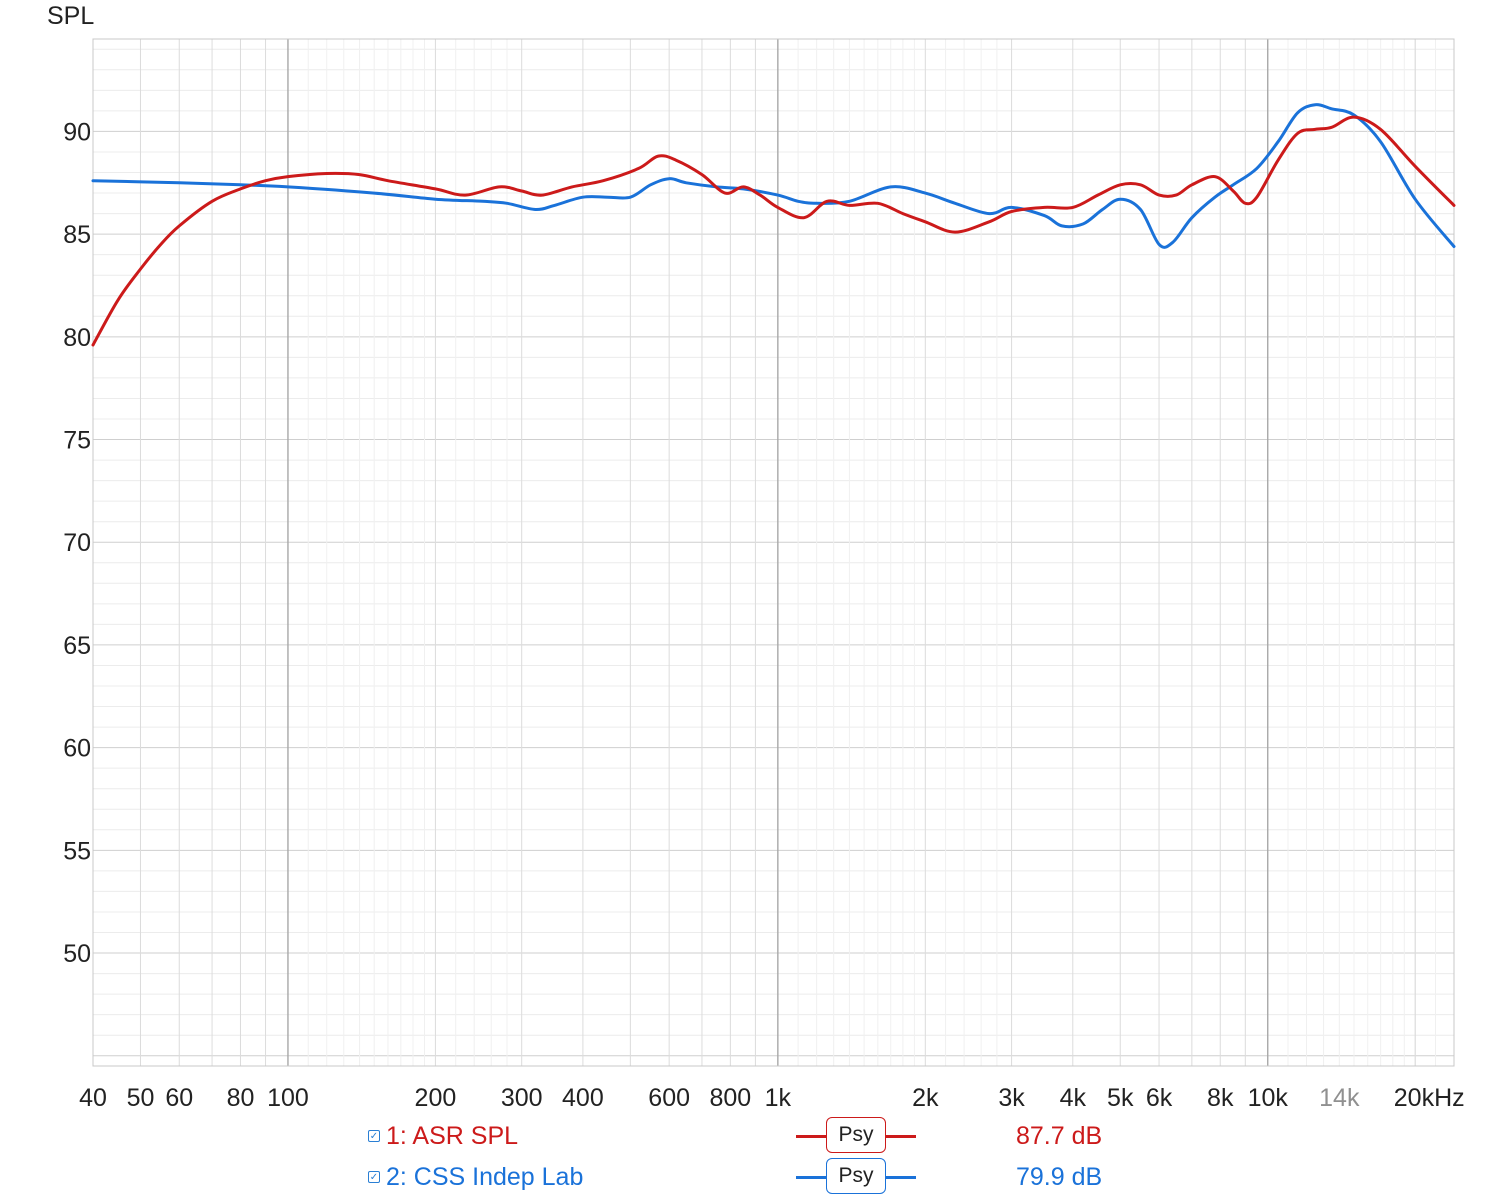 Image resolution: width=1500 pixels, height=1198 pixels. I want to click on x-tick-label: 14k, so click(1339, 1098).